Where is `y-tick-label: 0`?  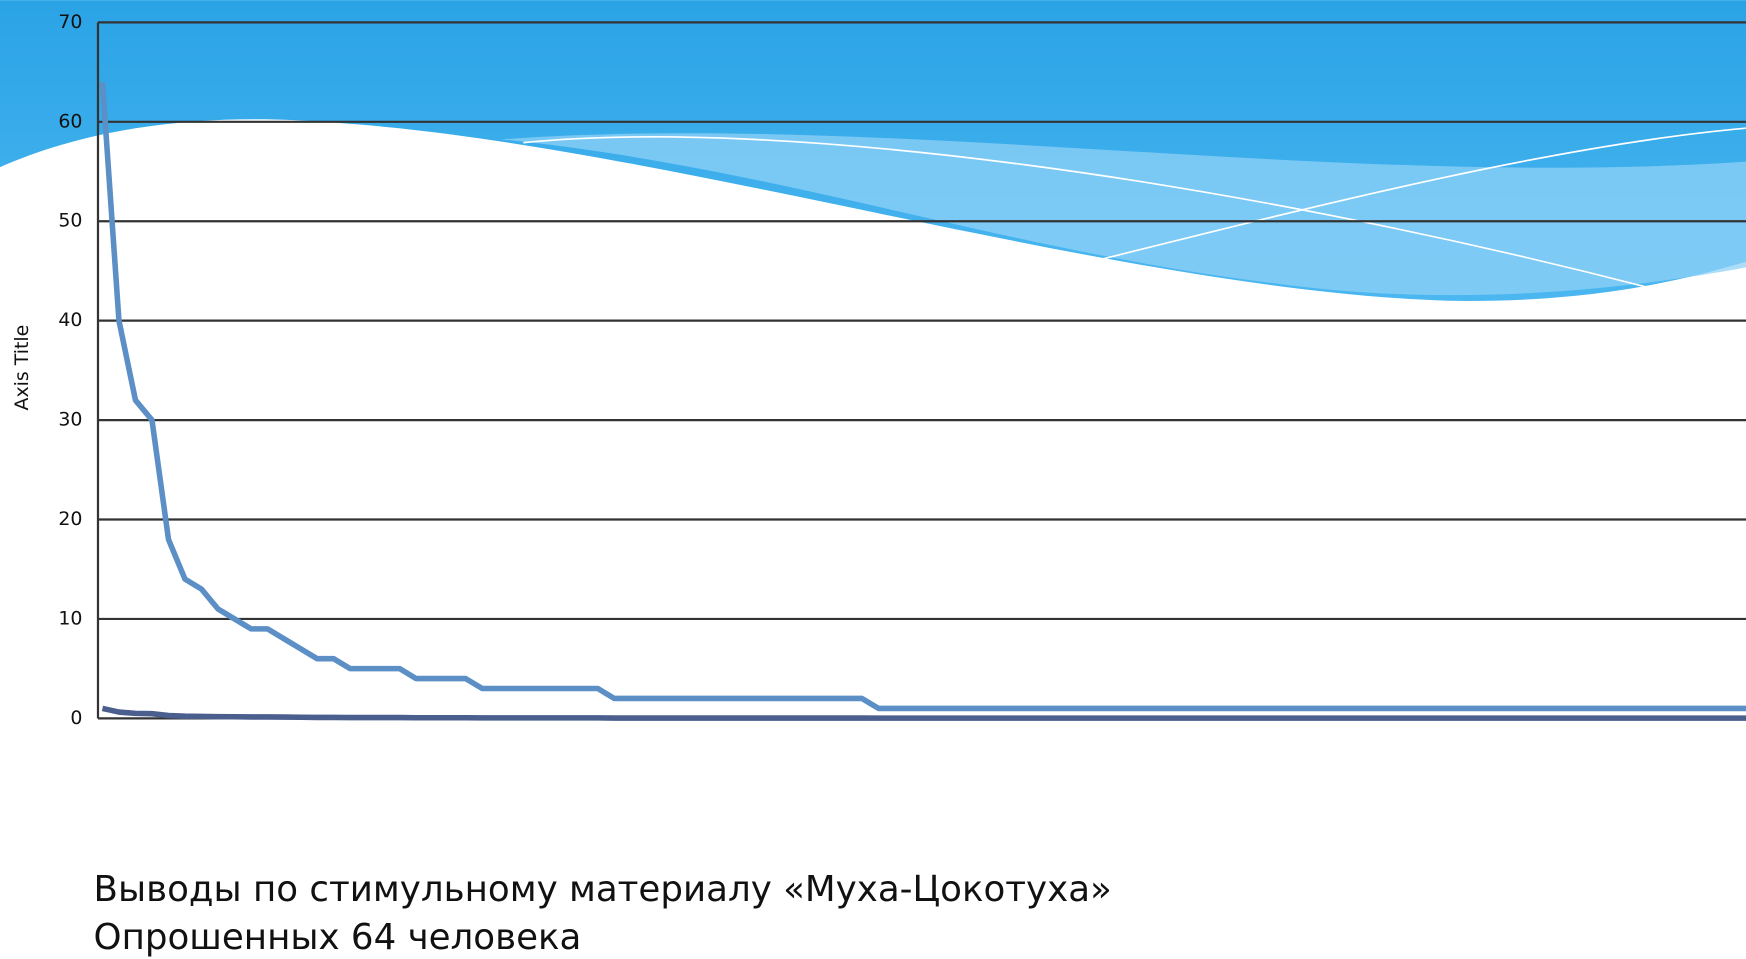 y-tick-label: 0 is located at coordinates (76, 718).